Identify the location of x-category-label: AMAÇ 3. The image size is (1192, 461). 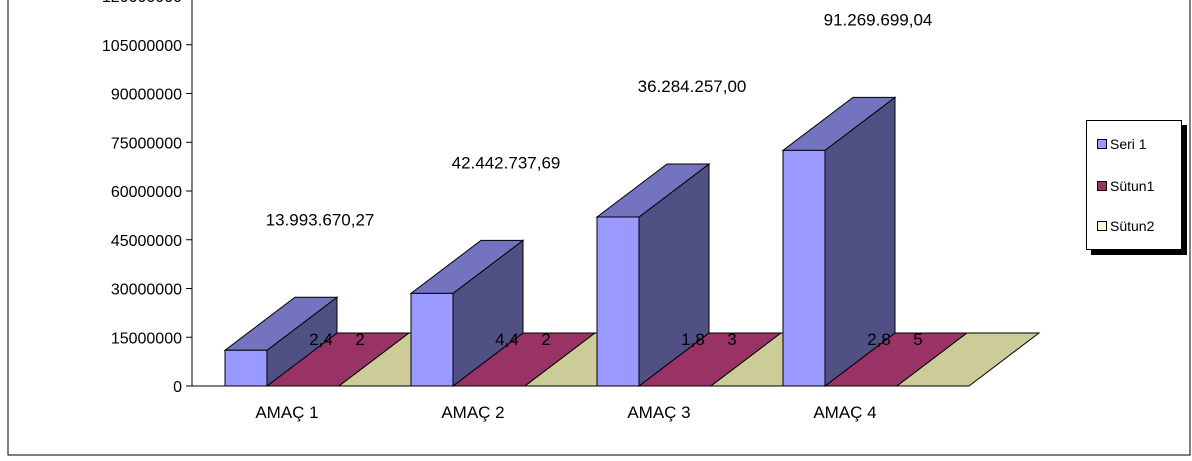
(658, 412).